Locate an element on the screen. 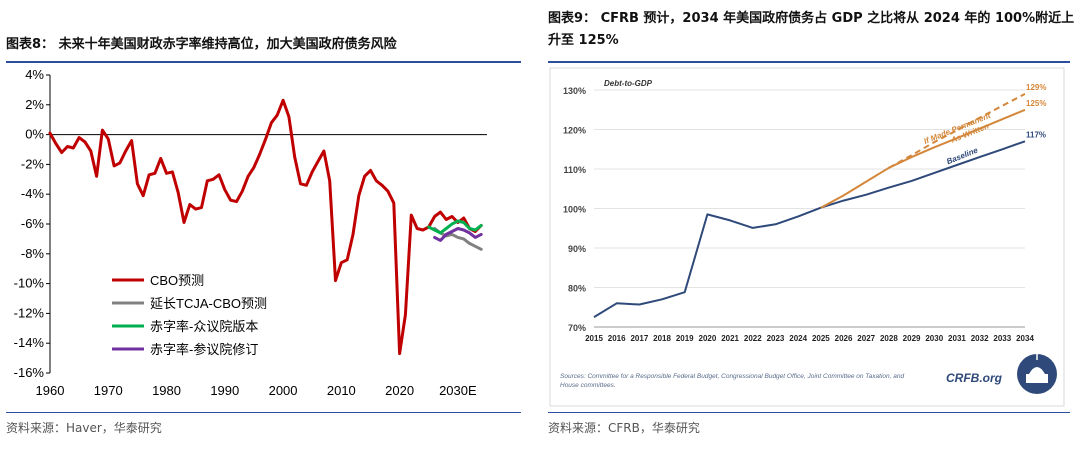 Image resolution: width=1083 pixels, height=467 pixels. x-tick-label: 2023 is located at coordinates (776, 338).